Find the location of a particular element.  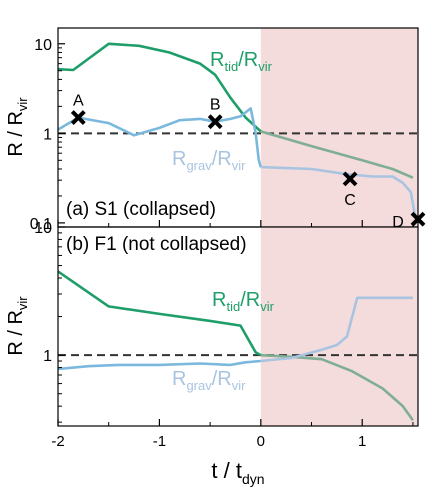

marker-c: C is located at coordinates (350, 190).